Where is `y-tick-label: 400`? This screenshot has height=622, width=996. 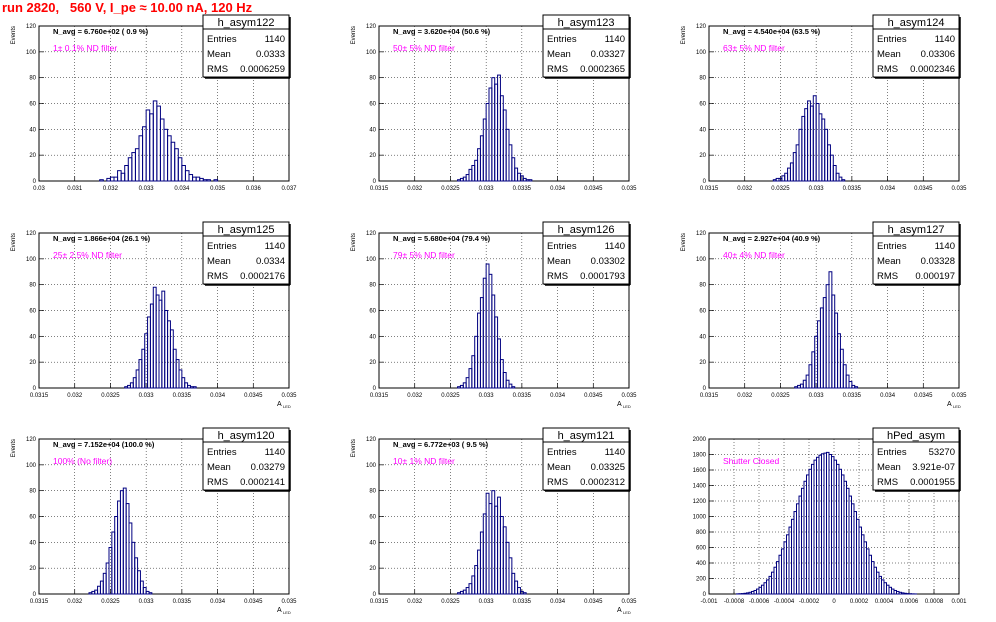
y-tick-label: 400 is located at coordinates (701, 564).